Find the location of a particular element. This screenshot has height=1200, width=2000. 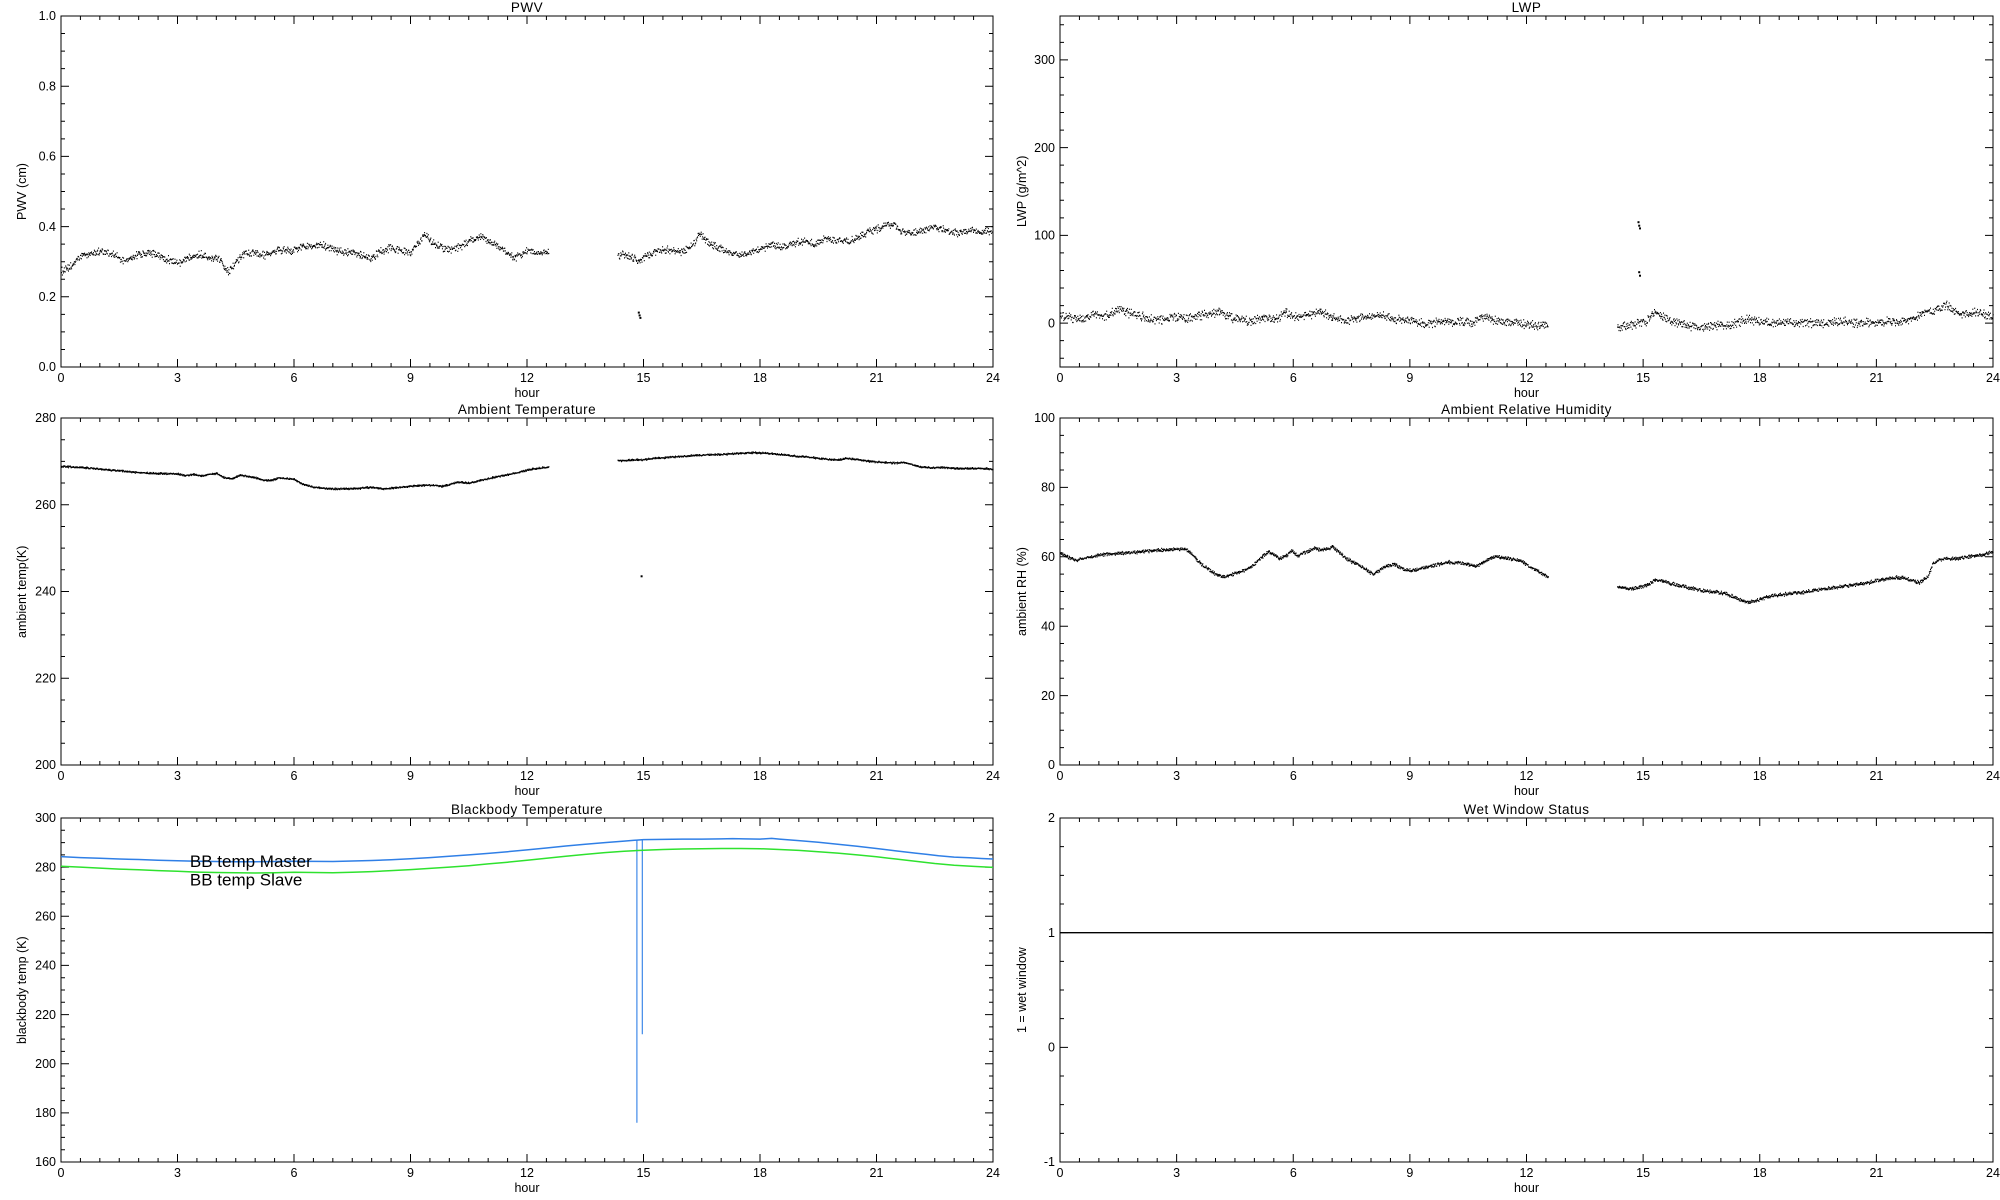

y-tick-label: 300 is located at coordinates (45, 818).